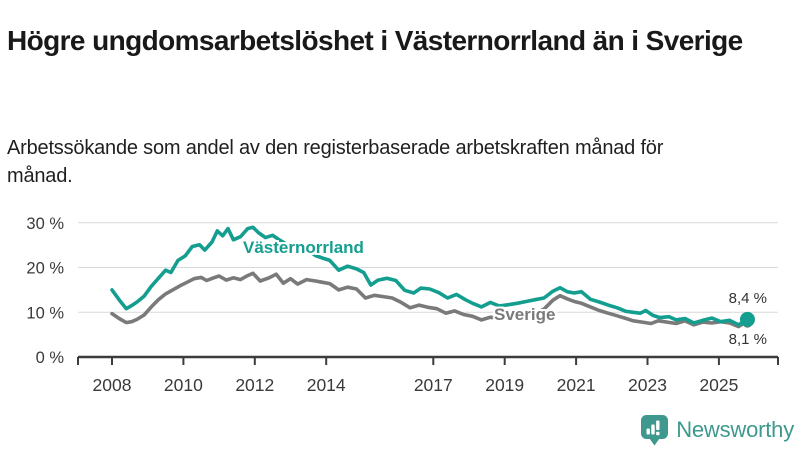 Image resolution: width=800 pixels, height=450 pixels. I want to click on x-tick-label: 2025, so click(718, 385).